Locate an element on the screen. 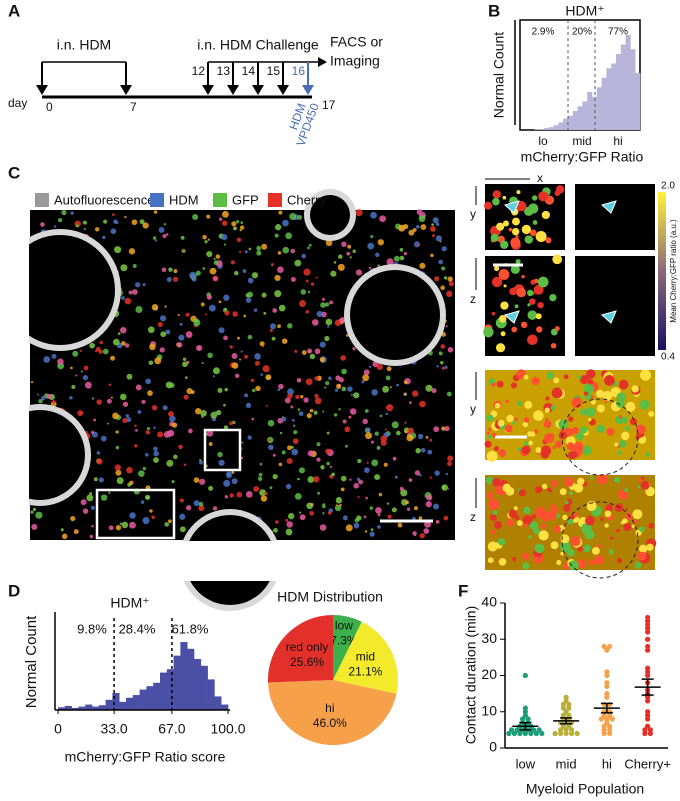 The height and width of the screenshot is (801, 680). panel-label: B is located at coordinates (494, 10).